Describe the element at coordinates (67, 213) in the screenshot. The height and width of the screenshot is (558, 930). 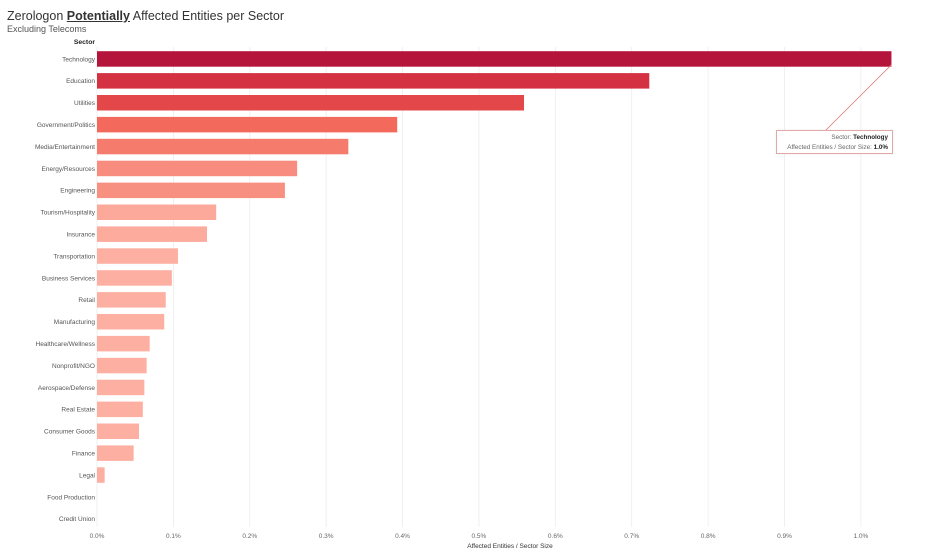
I see `category-label: Tourism/Hospitality` at that location.